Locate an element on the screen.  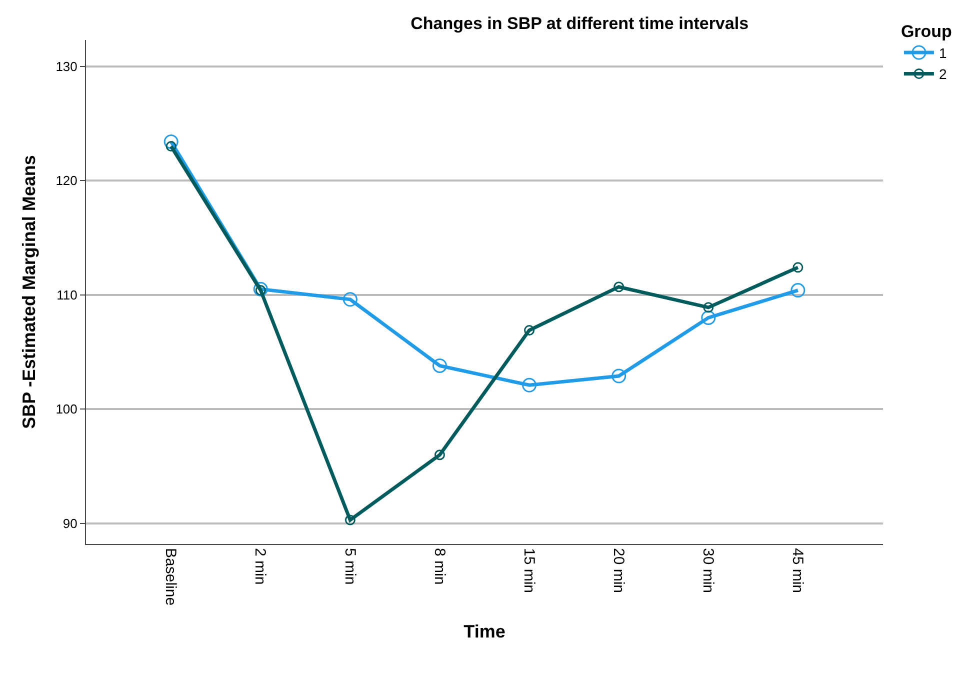
x-tick-label: 2 min is located at coordinates (260, 566).